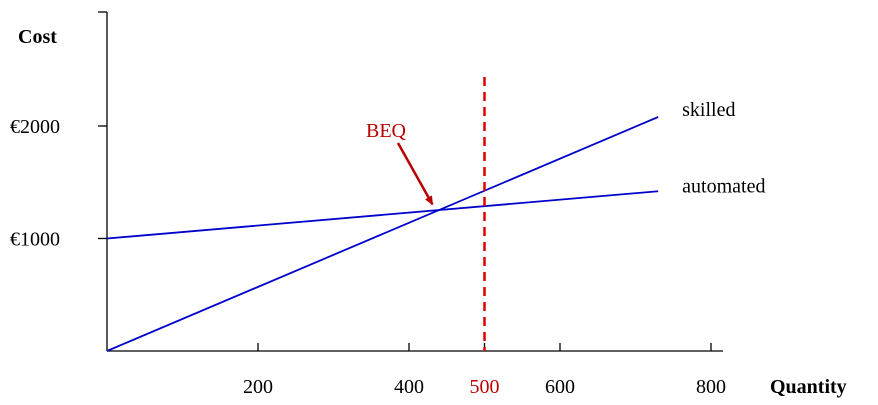 This screenshot has height=405, width=878. Describe the element at coordinates (37, 37) in the screenshot. I see `y-axis-label: Cost` at that location.